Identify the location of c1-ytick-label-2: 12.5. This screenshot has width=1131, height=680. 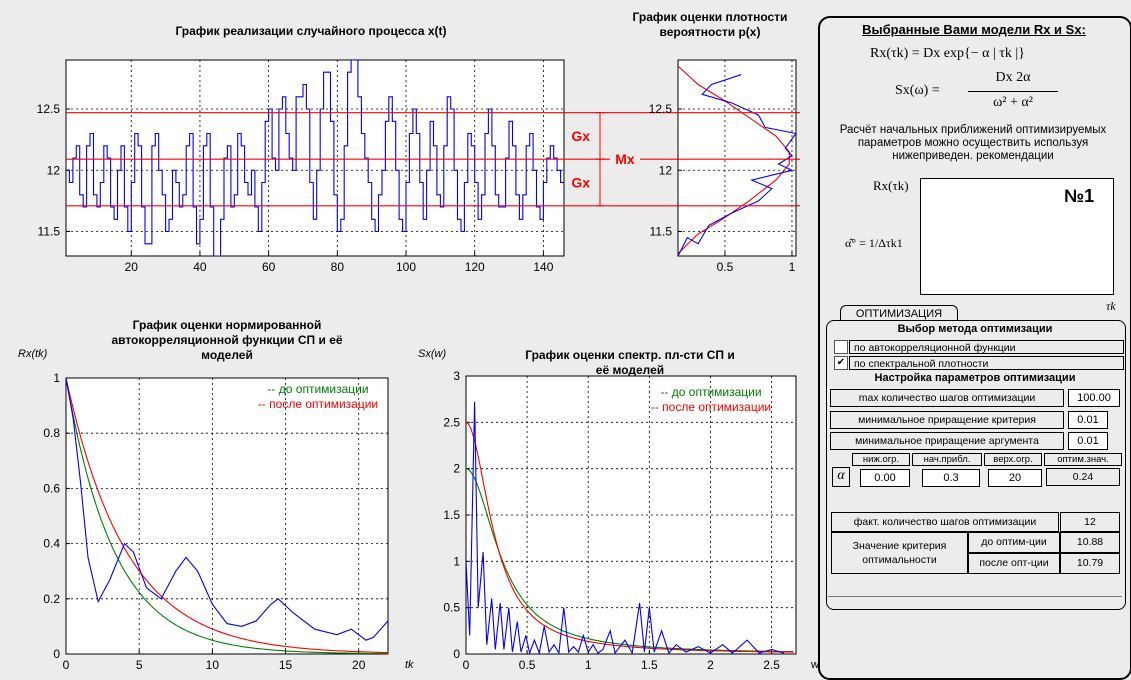
(49, 109).